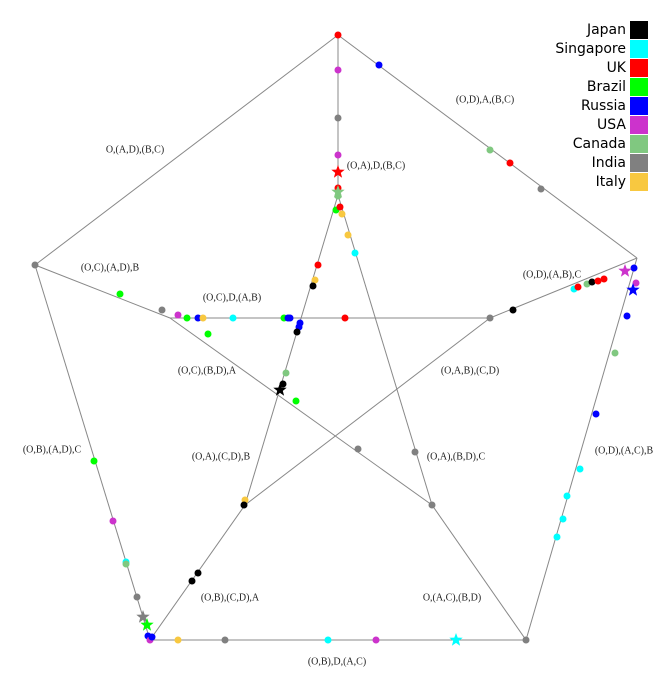 This screenshot has width=664, height=676. What do you see at coordinates (110, 267) in the screenshot?
I see `edge-label: (O,C),(A,D),B` at bounding box center [110, 267].